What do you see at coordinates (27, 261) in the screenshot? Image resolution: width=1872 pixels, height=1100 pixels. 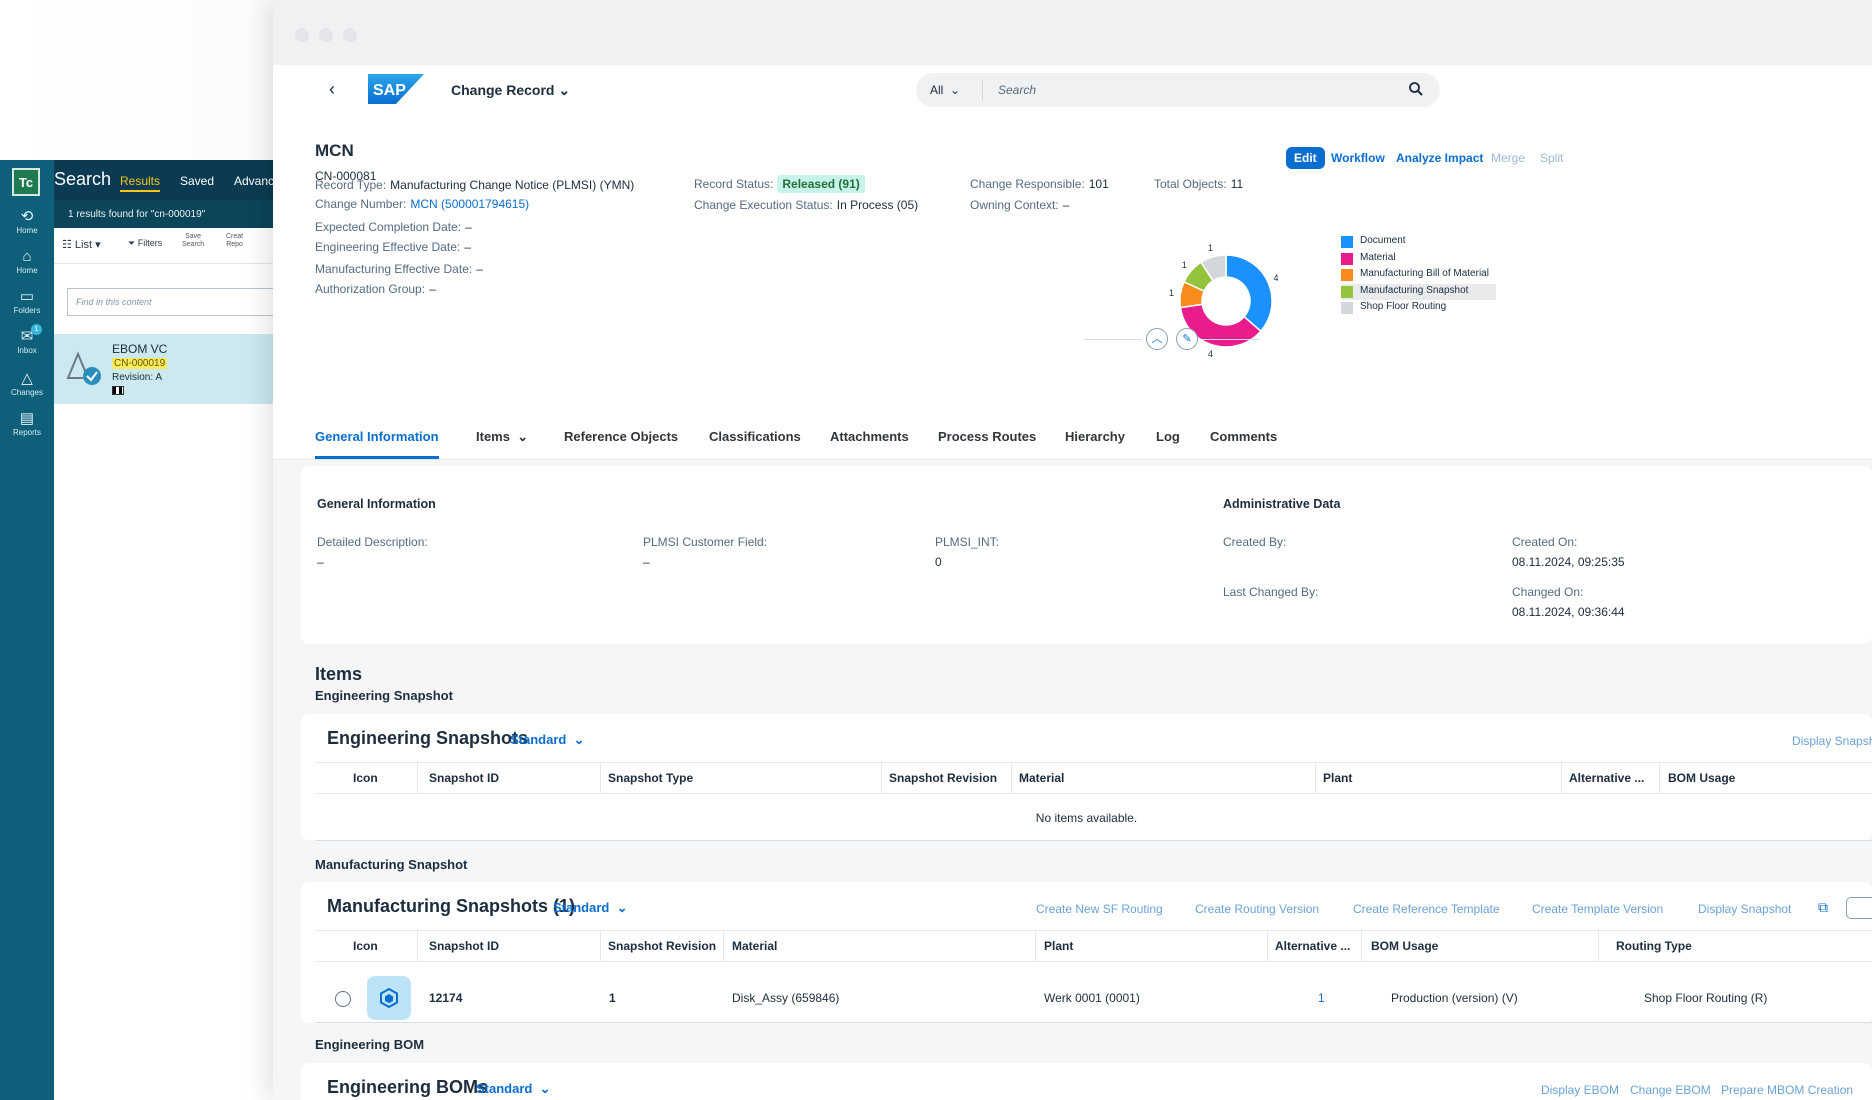 I see `rail-home: ⌂ Home` at bounding box center [27, 261].